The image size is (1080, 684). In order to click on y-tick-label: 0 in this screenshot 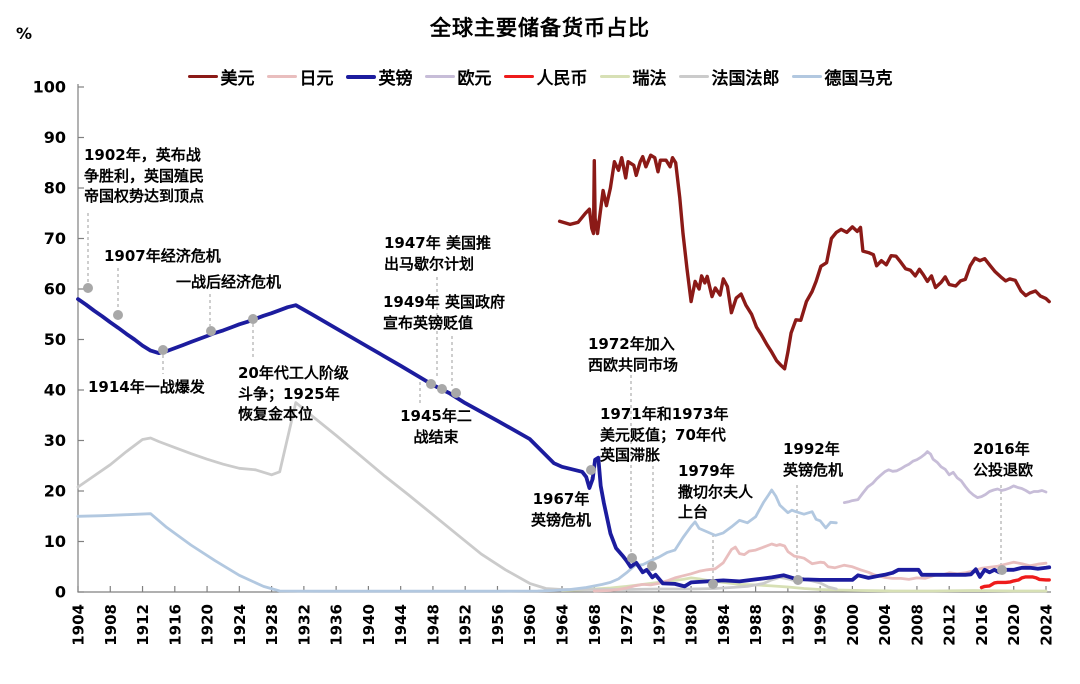, I will do `click(60, 592)`.